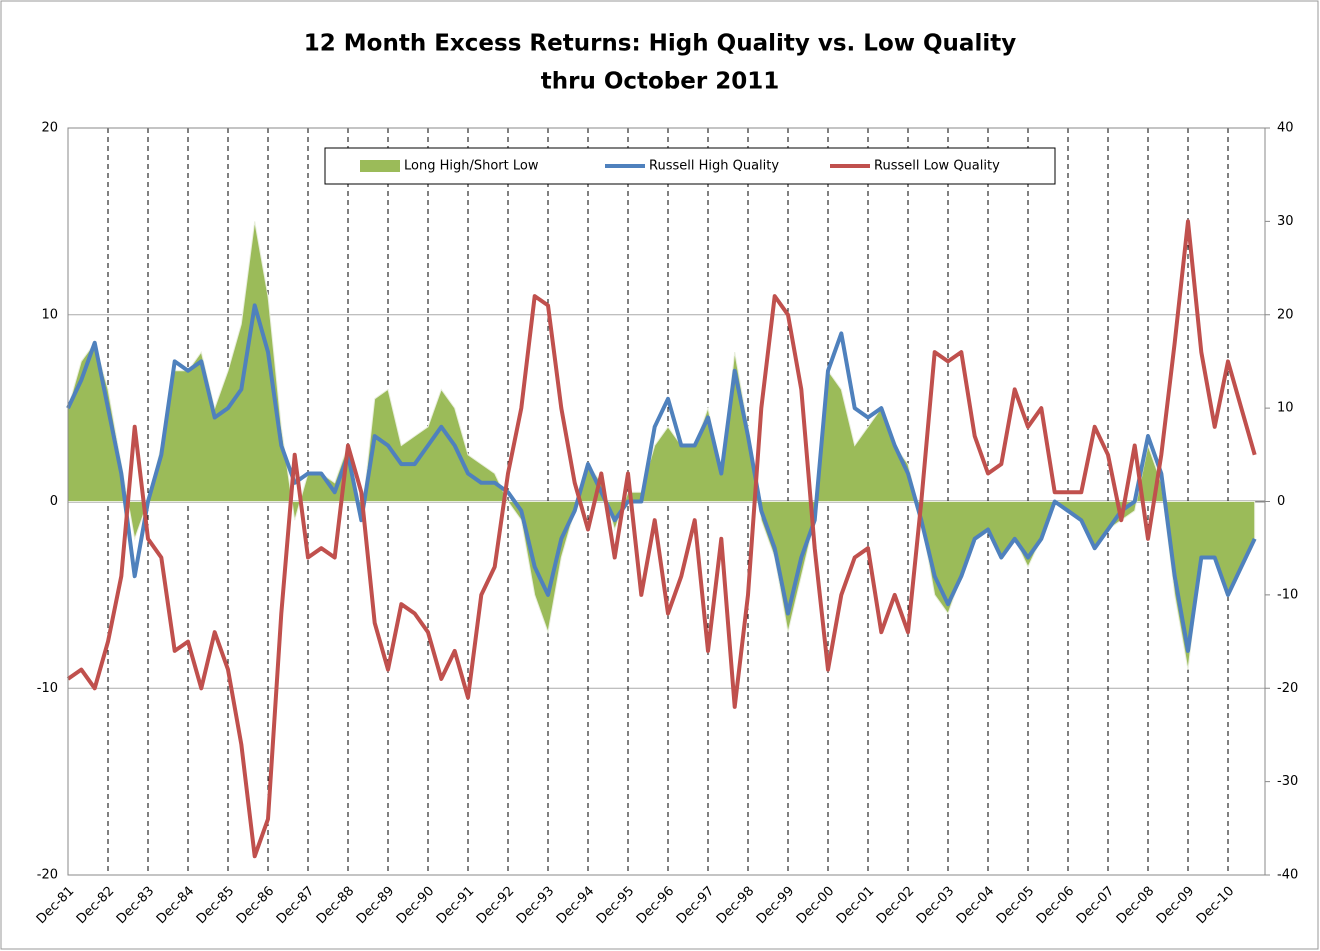 The height and width of the screenshot is (951, 1320). What do you see at coordinates (49, 128) in the screenshot?
I see `y-tick-label: 20` at bounding box center [49, 128].